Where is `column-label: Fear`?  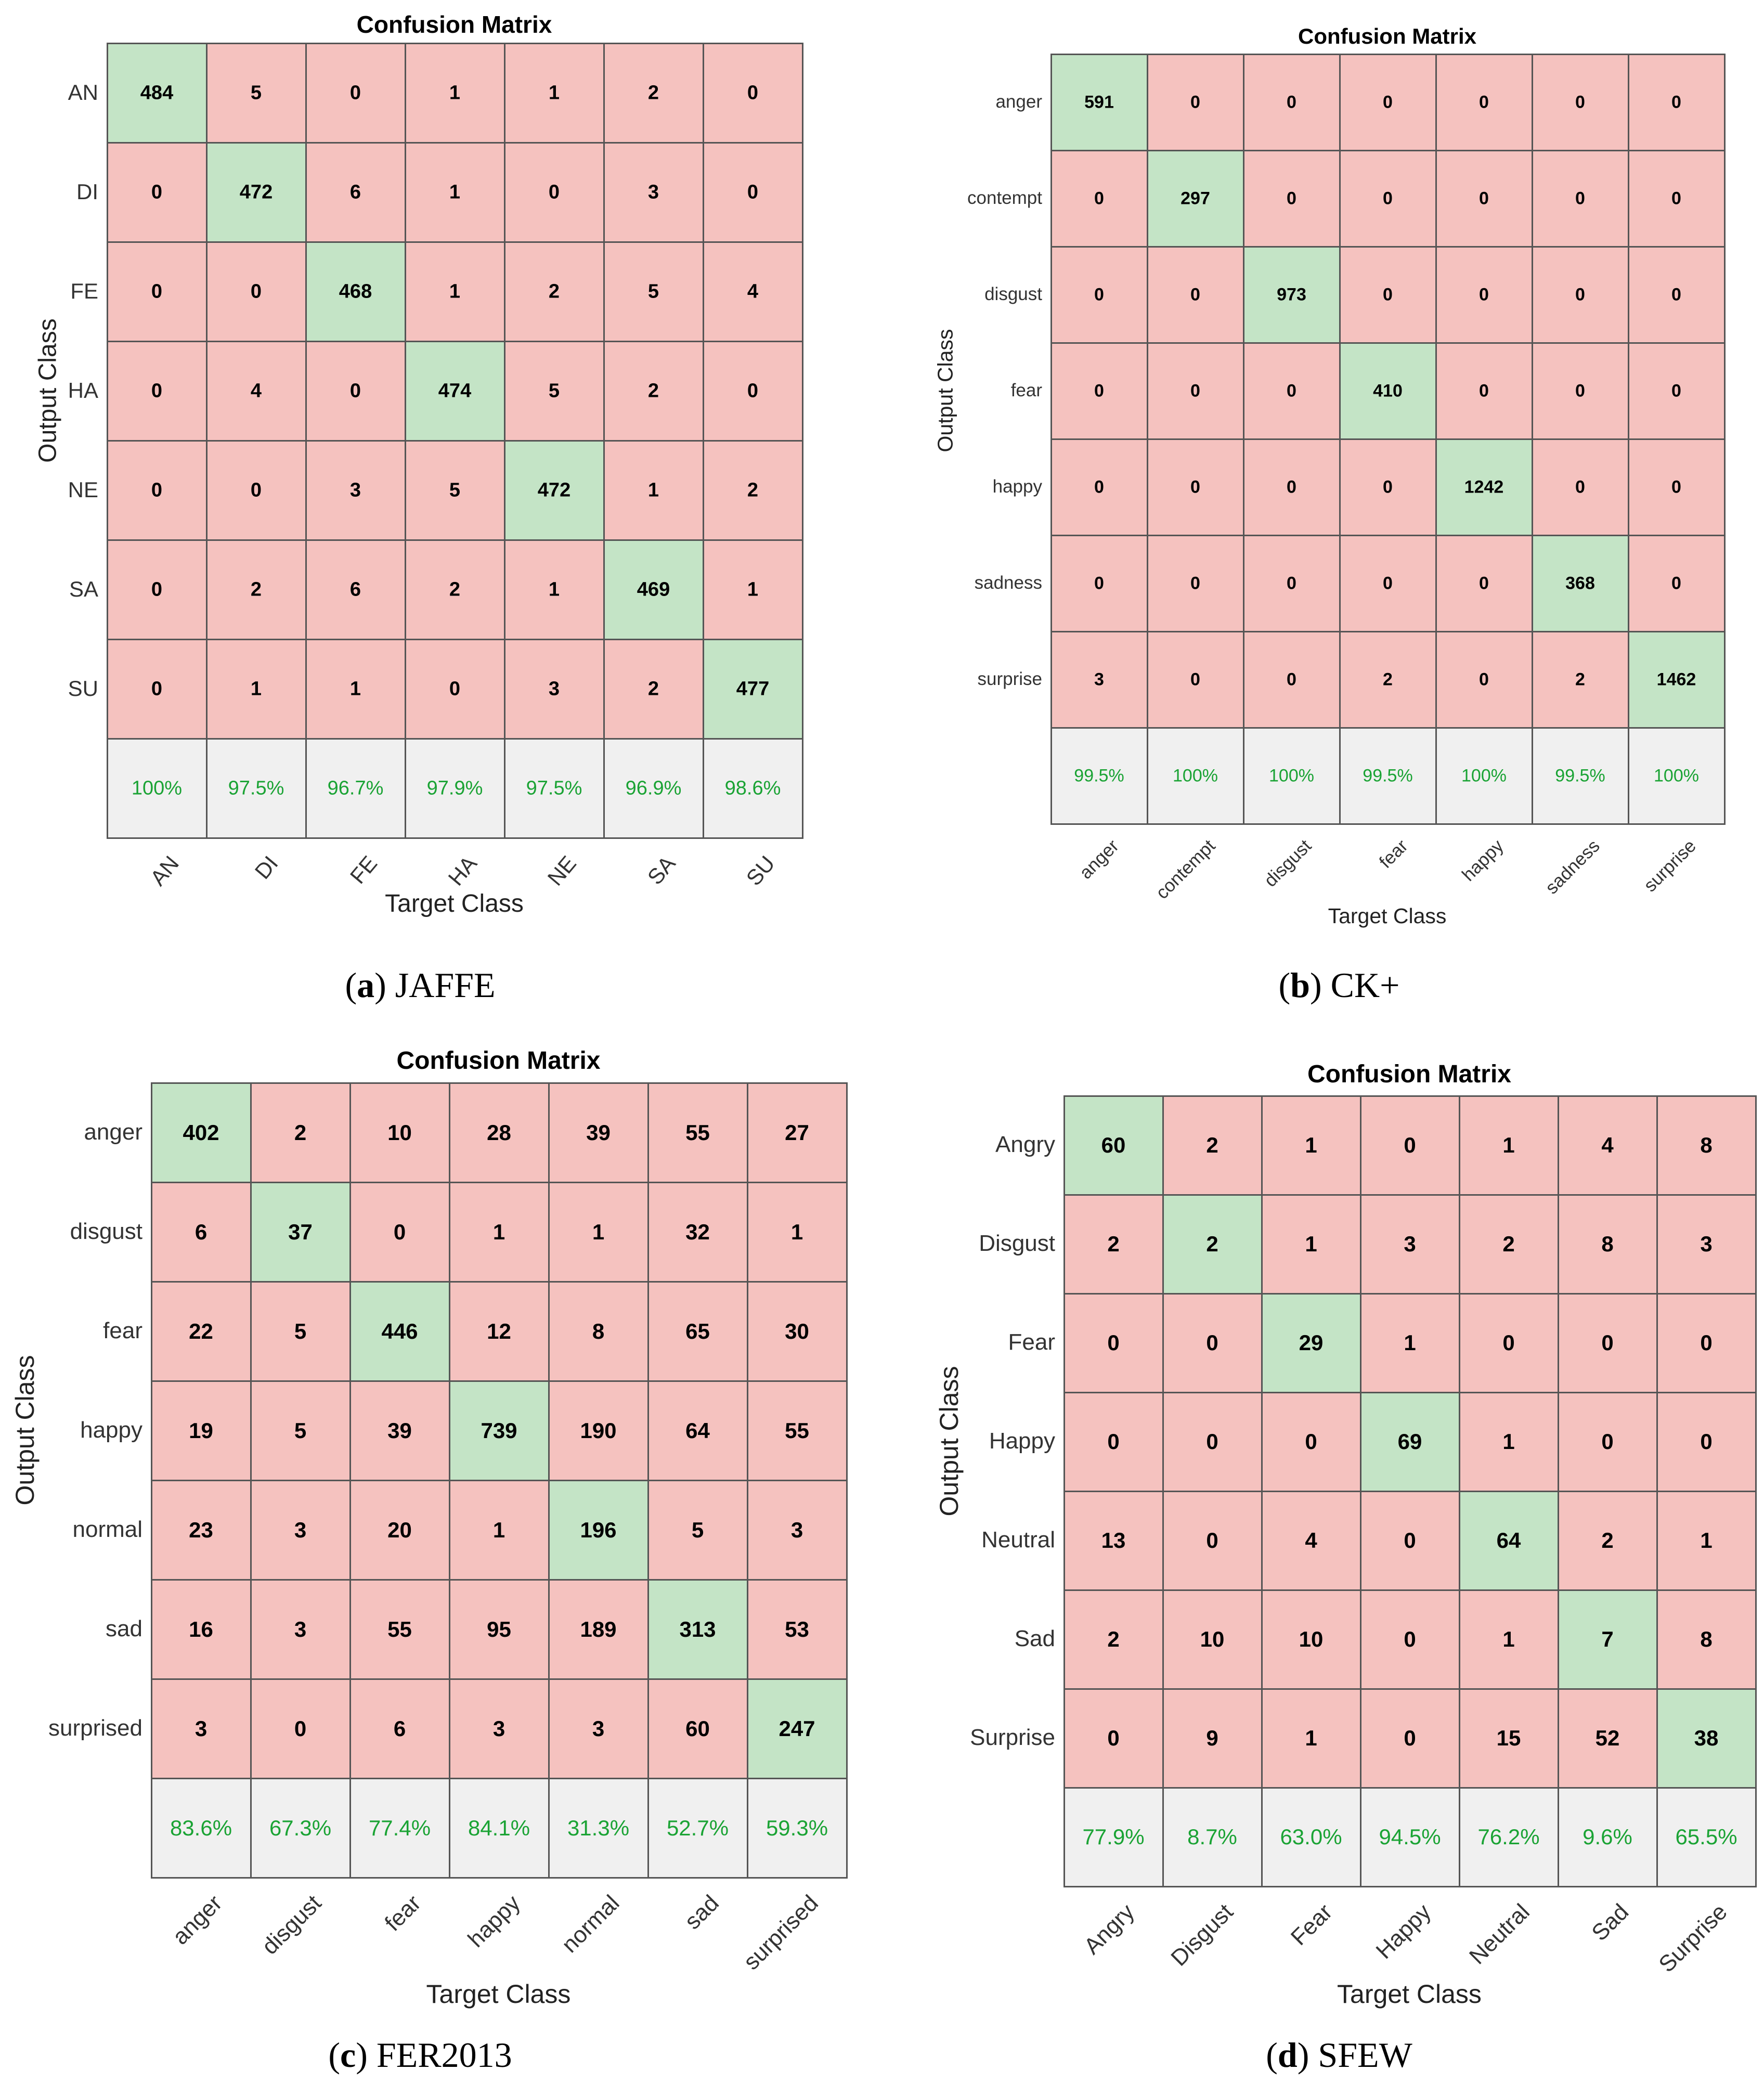 column-label: Fear is located at coordinates (1312, 1924).